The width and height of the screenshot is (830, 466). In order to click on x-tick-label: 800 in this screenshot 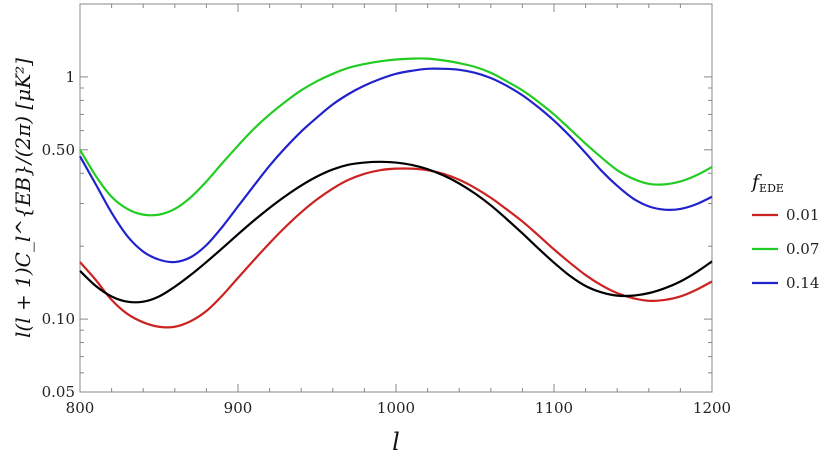, I will do `click(80, 408)`.